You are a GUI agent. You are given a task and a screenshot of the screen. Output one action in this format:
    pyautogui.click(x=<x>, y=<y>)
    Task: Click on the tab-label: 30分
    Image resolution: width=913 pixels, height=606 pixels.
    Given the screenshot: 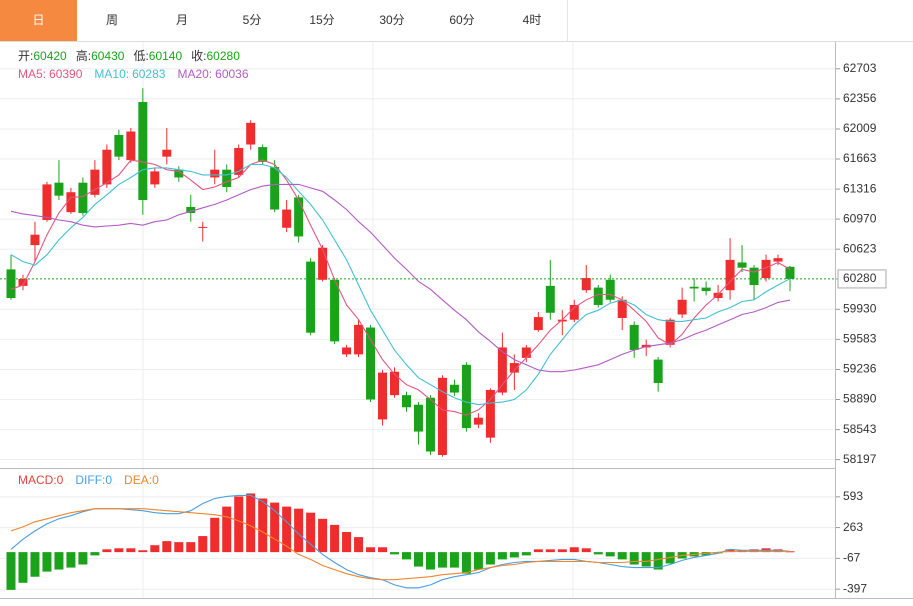 What is the action you would take?
    pyautogui.click(x=391, y=20)
    